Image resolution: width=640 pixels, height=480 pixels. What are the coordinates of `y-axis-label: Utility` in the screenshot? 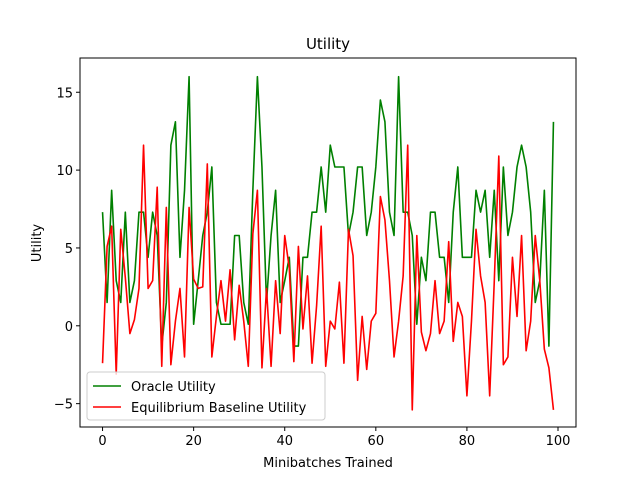 It's located at (37, 243).